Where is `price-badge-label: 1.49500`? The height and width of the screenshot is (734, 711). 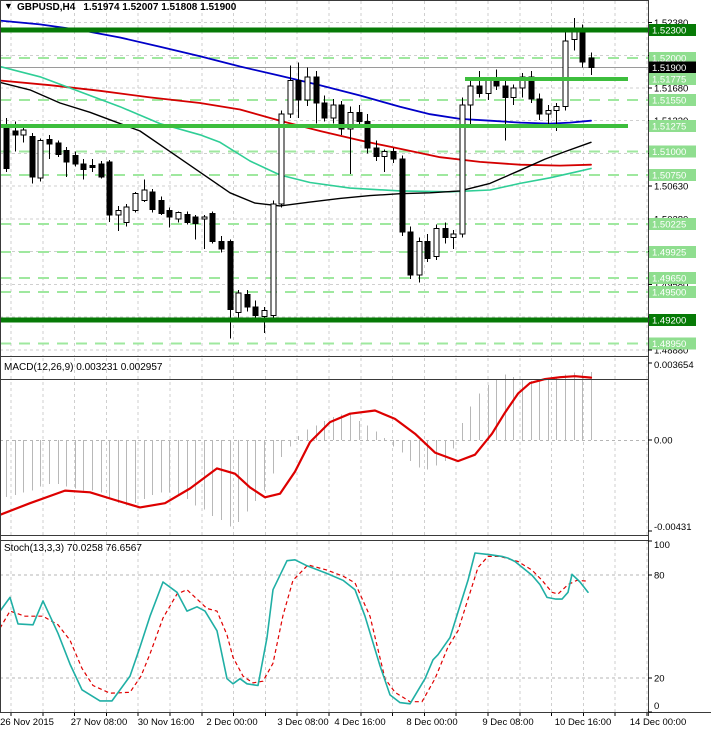 price-badge-label: 1.49500 is located at coordinates (669, 292).